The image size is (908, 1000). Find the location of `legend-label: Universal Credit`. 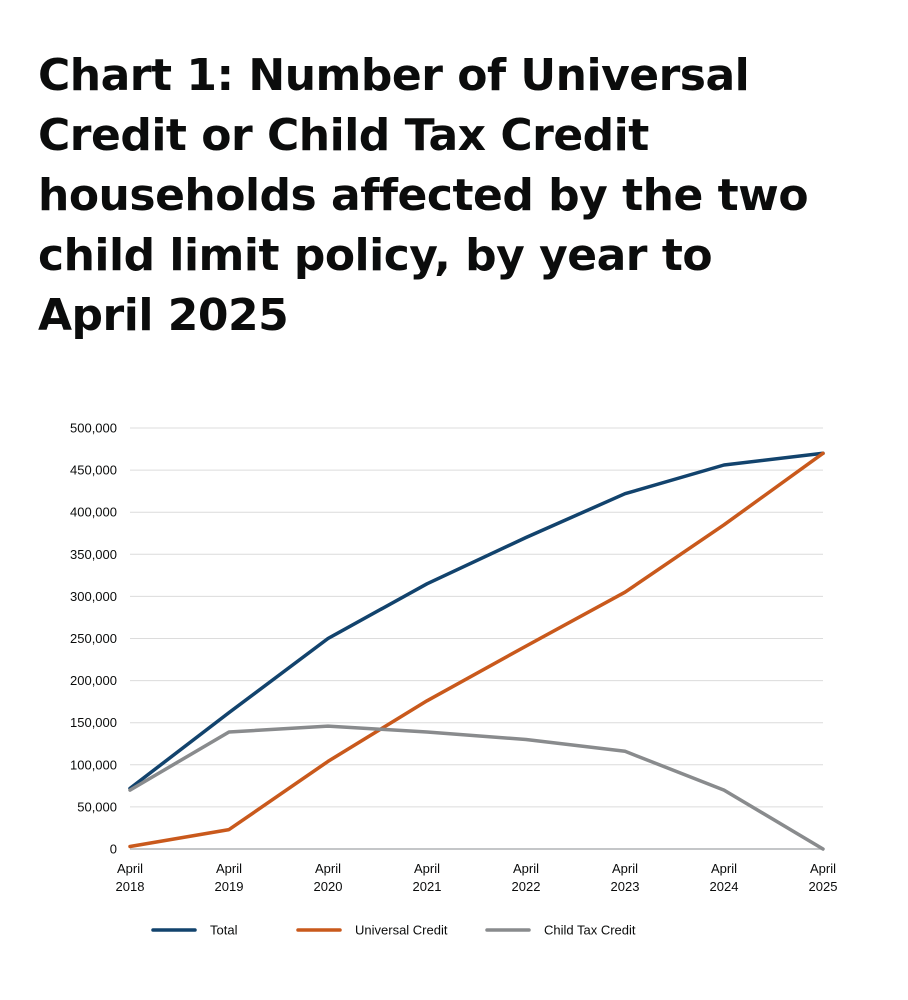

legend-label: Universal Credit is located at coordinates (401, 930).